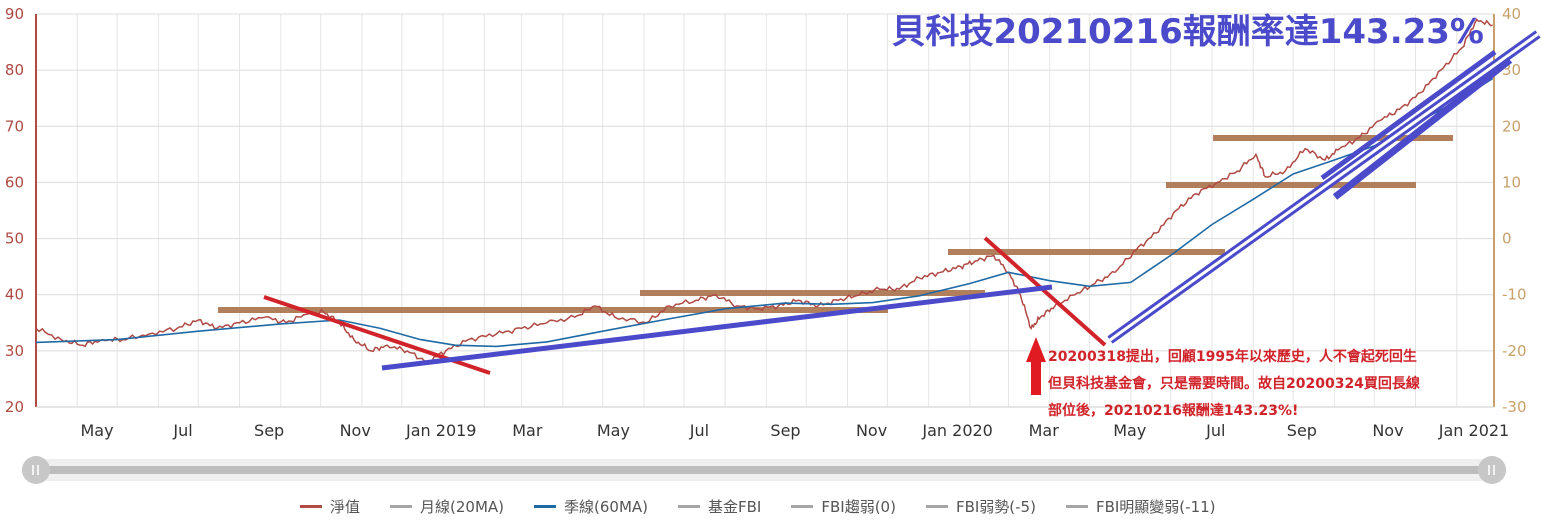  I want to click on legend-item-ma60: 季線(60MA), so click(591, 506).